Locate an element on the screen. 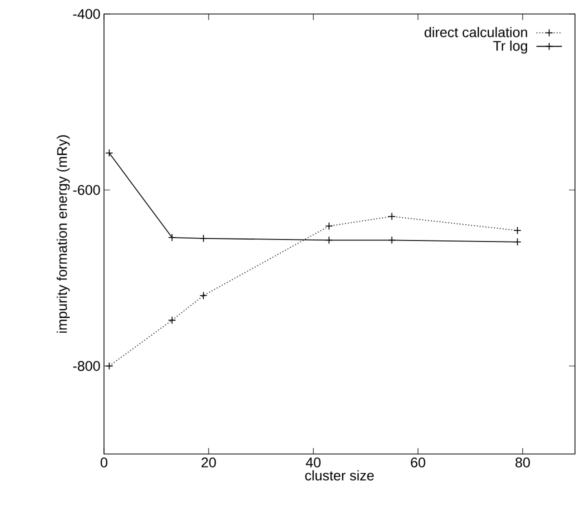 This screenshot has height=523, width=579. y-tick-label: -400 is located at coordinates (86, 14).